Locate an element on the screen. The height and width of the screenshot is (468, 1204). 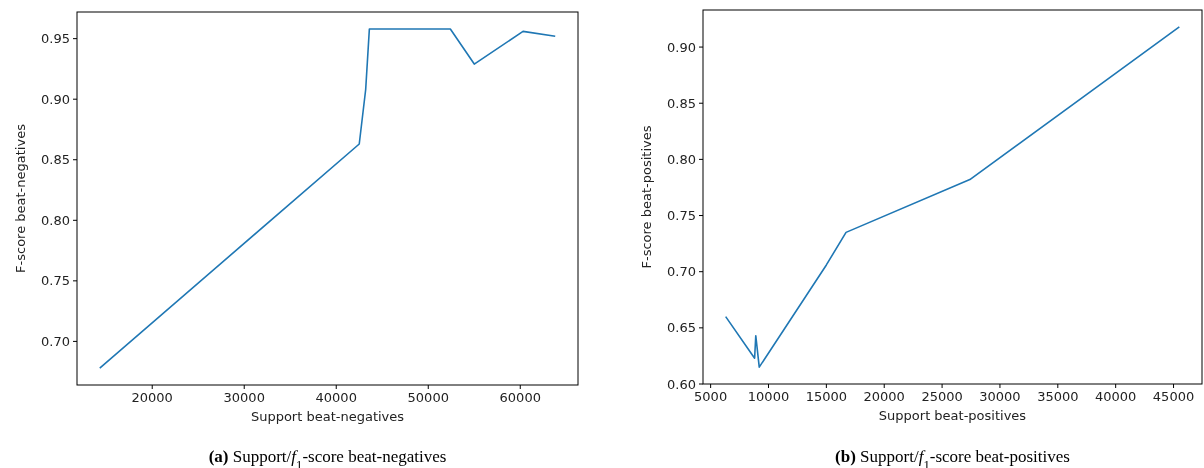
x-tick-label: 15000 is located at coordinates (826, 396).